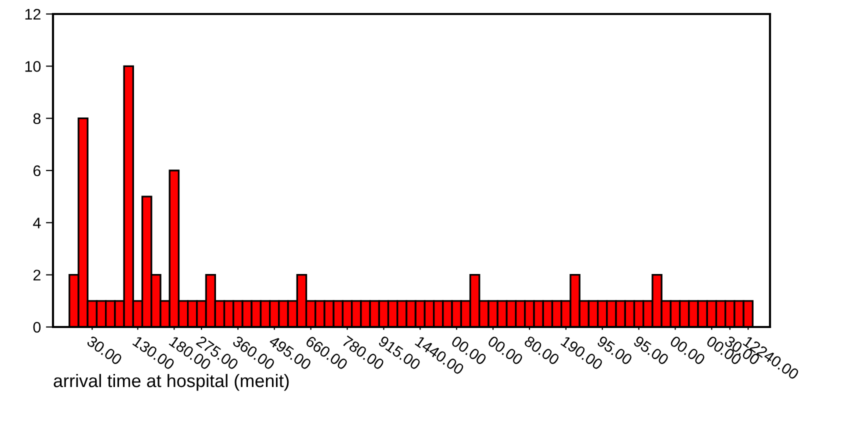  Describe the element at coordinates (37, 223) in the screenshot. I see `y-tick-label: 4` at that location.